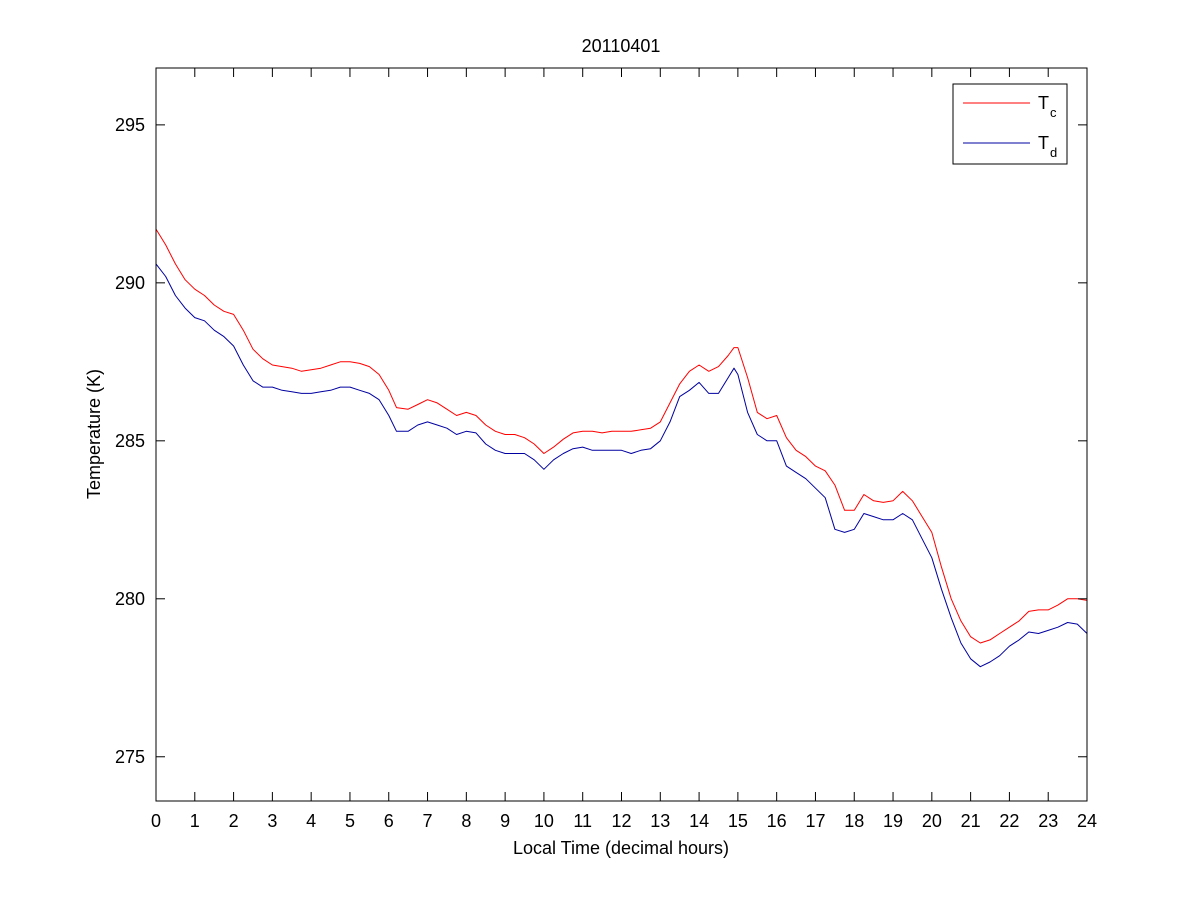 The width and height of the screenshot is (1201, 900). Describe the element at coordinates (130, 599) in the screenshot. I see `y-tick-label-280: 280` at that location.